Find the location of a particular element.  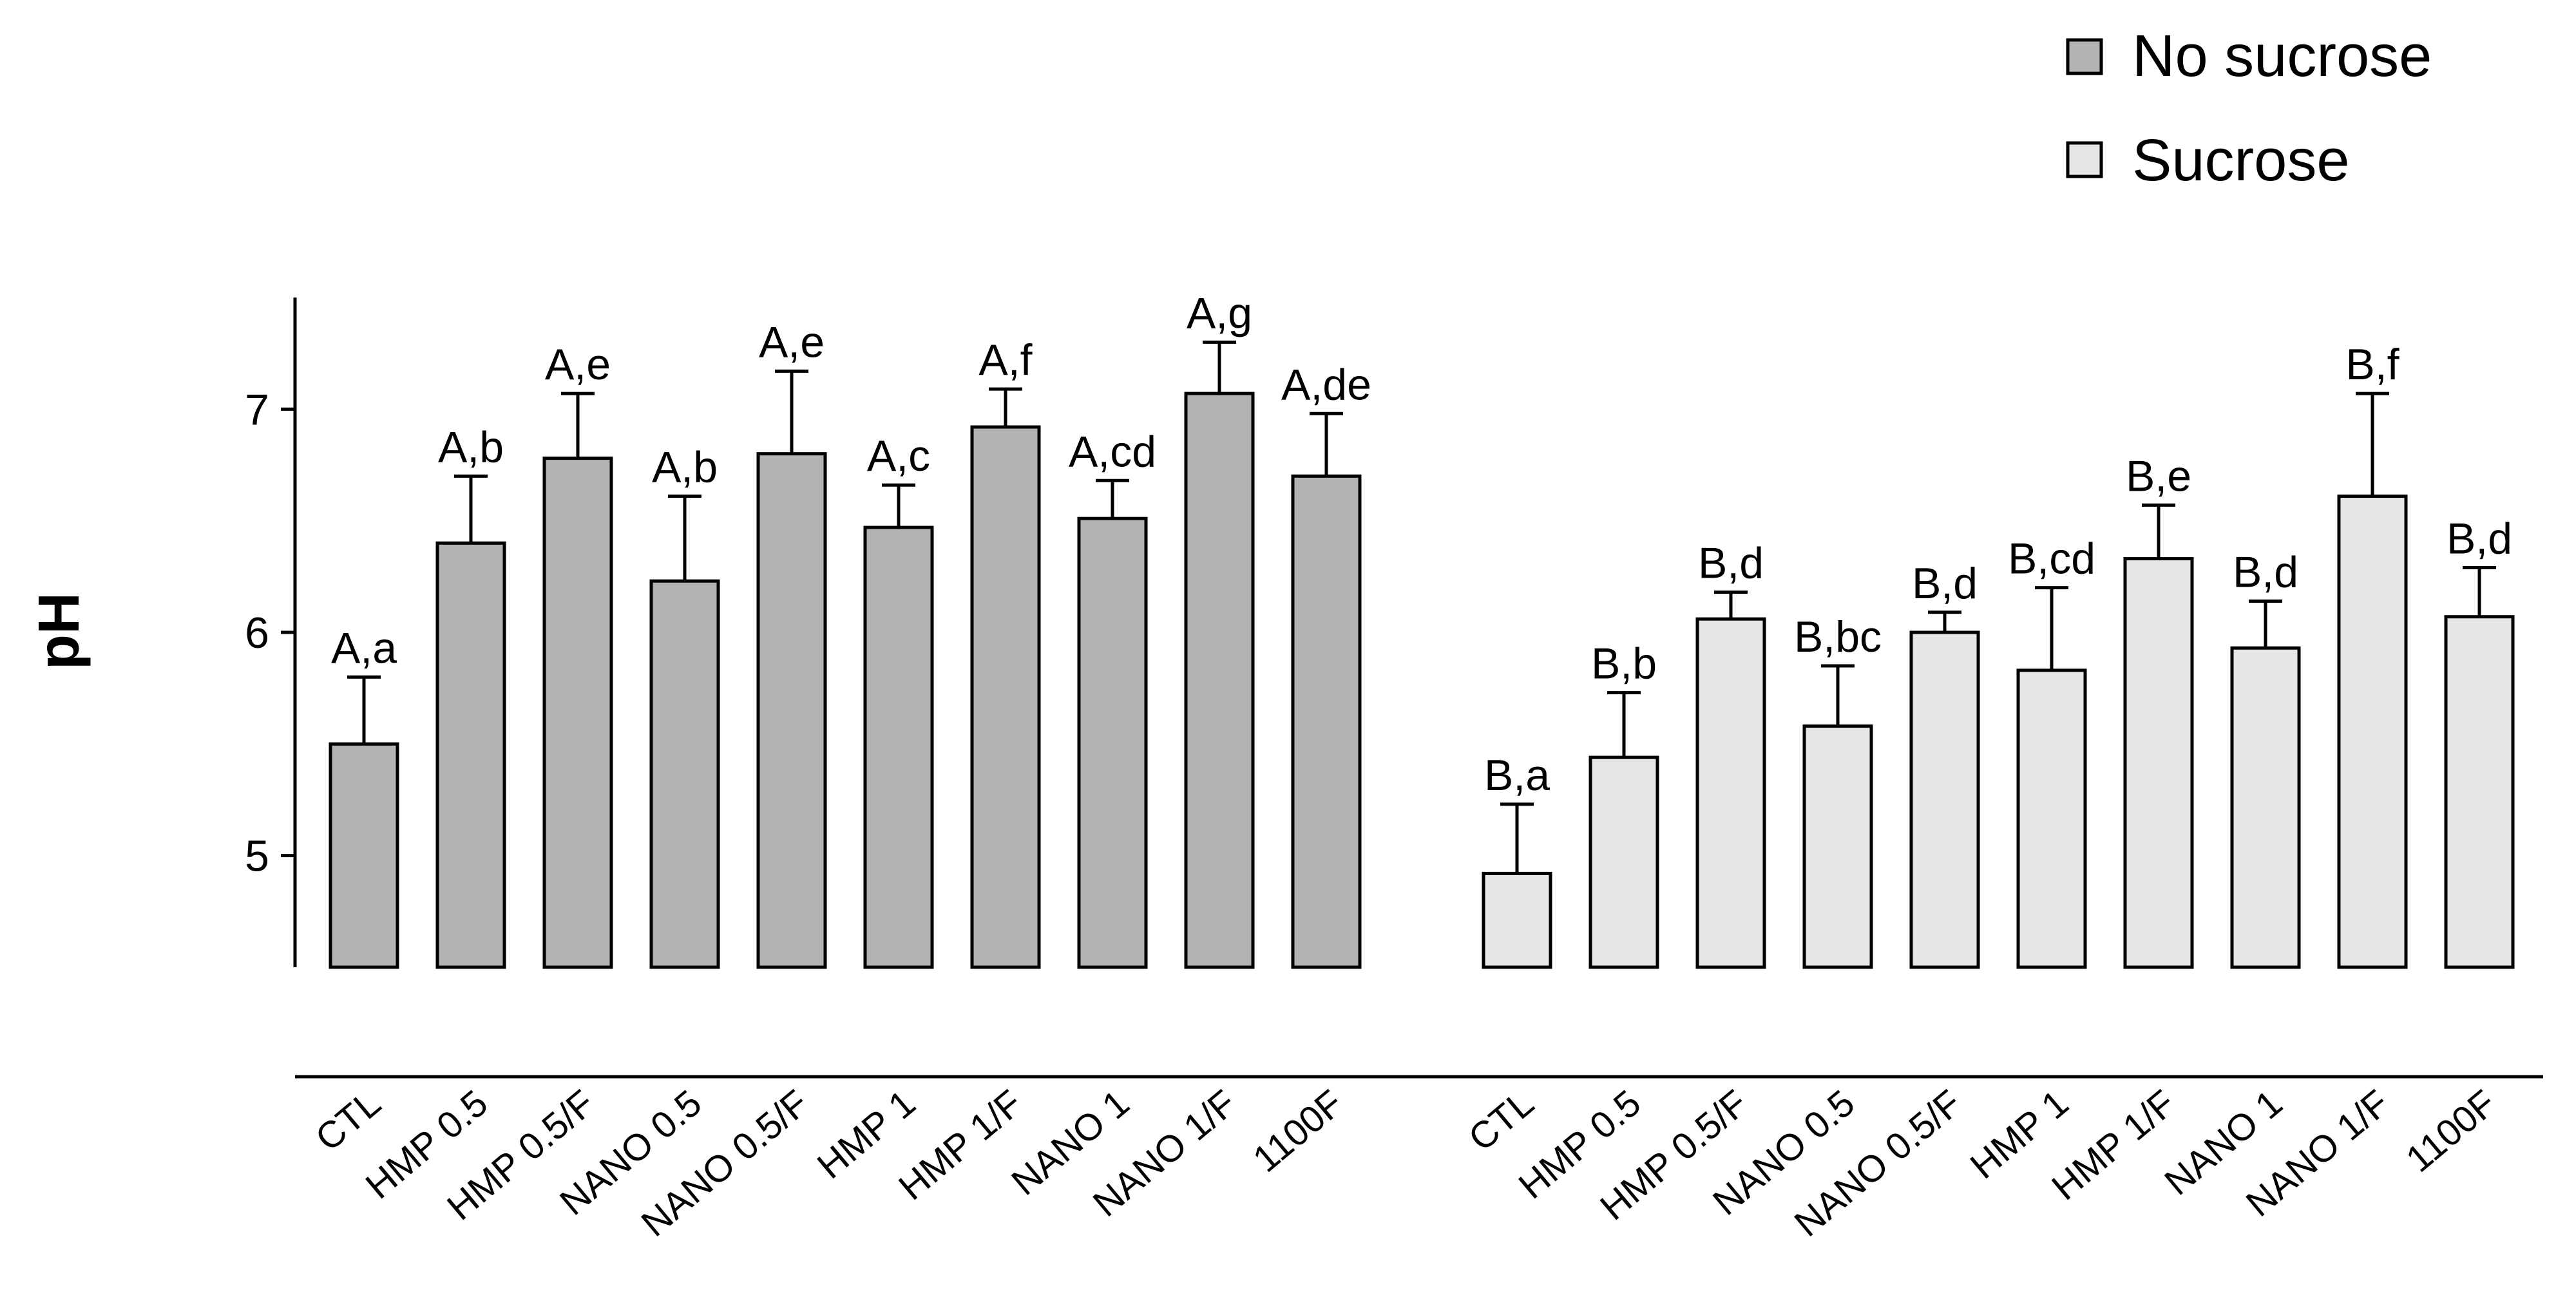

y-tick-label: 6 is located at coordinates (257, 633).